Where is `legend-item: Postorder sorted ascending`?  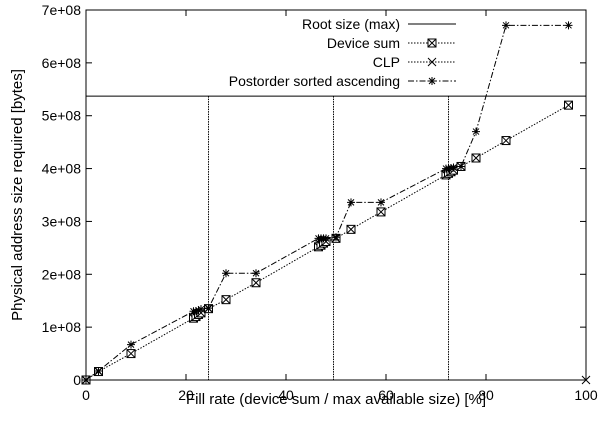
legend-item: Postorder sorted ascending is located at coordinates (342, 81).